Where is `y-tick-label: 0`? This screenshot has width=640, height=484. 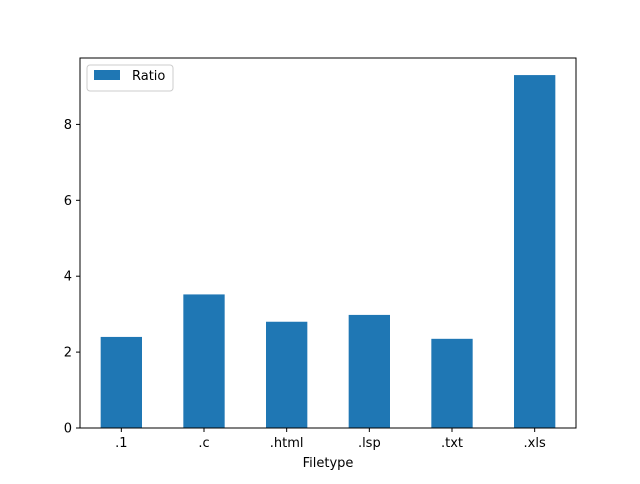
y-tick-label: 0 is located at coordinates (68, 429).